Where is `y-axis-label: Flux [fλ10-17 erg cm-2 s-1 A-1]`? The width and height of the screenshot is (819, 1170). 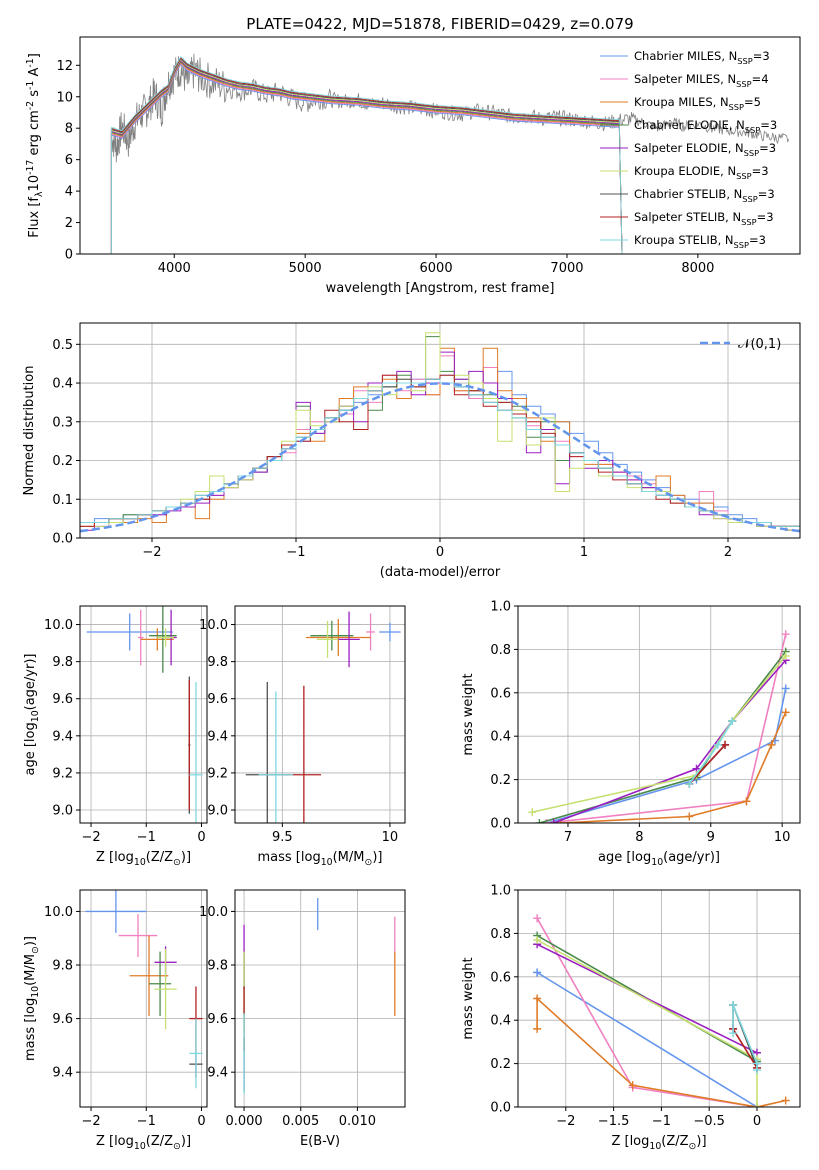 y-axis-label: Flux [fλ10-17 erg cm-2 s-1 A-1] is located at coordinates (35, 145).